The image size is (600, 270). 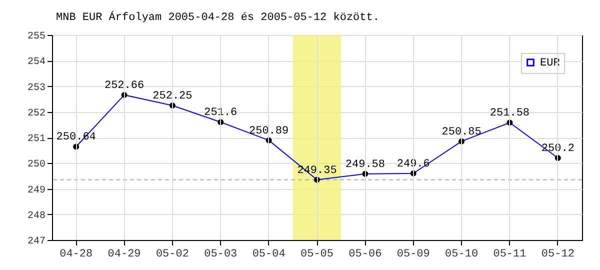 I want to click on x-tick-label: 05-03, so click(x=221, y=254).